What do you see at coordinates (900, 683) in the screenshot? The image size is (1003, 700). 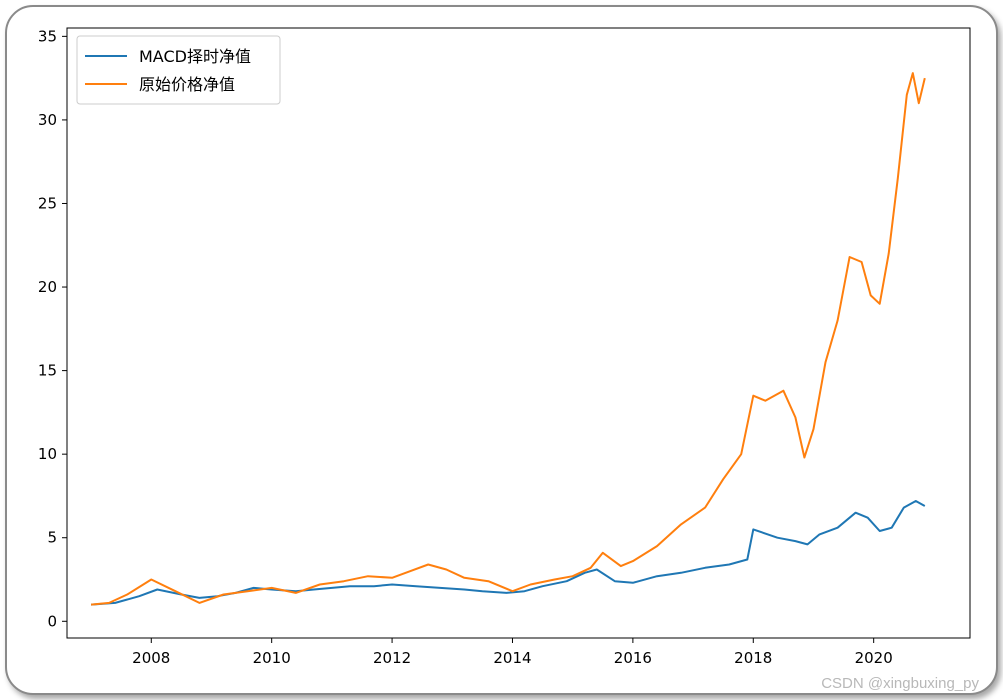 I see `watermark-text: CSDN @xingbuxing_py` at bounding box center [900, 683].